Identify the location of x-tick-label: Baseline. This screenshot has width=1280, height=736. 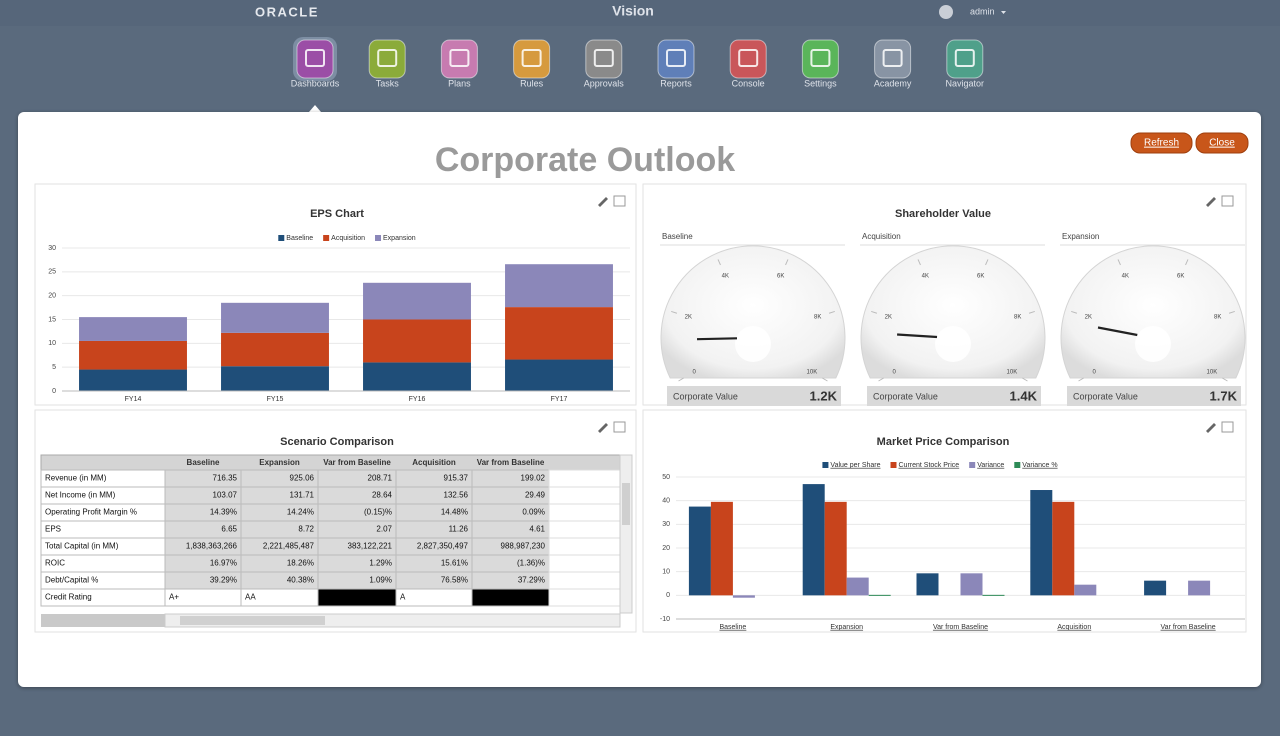
(732, 627).